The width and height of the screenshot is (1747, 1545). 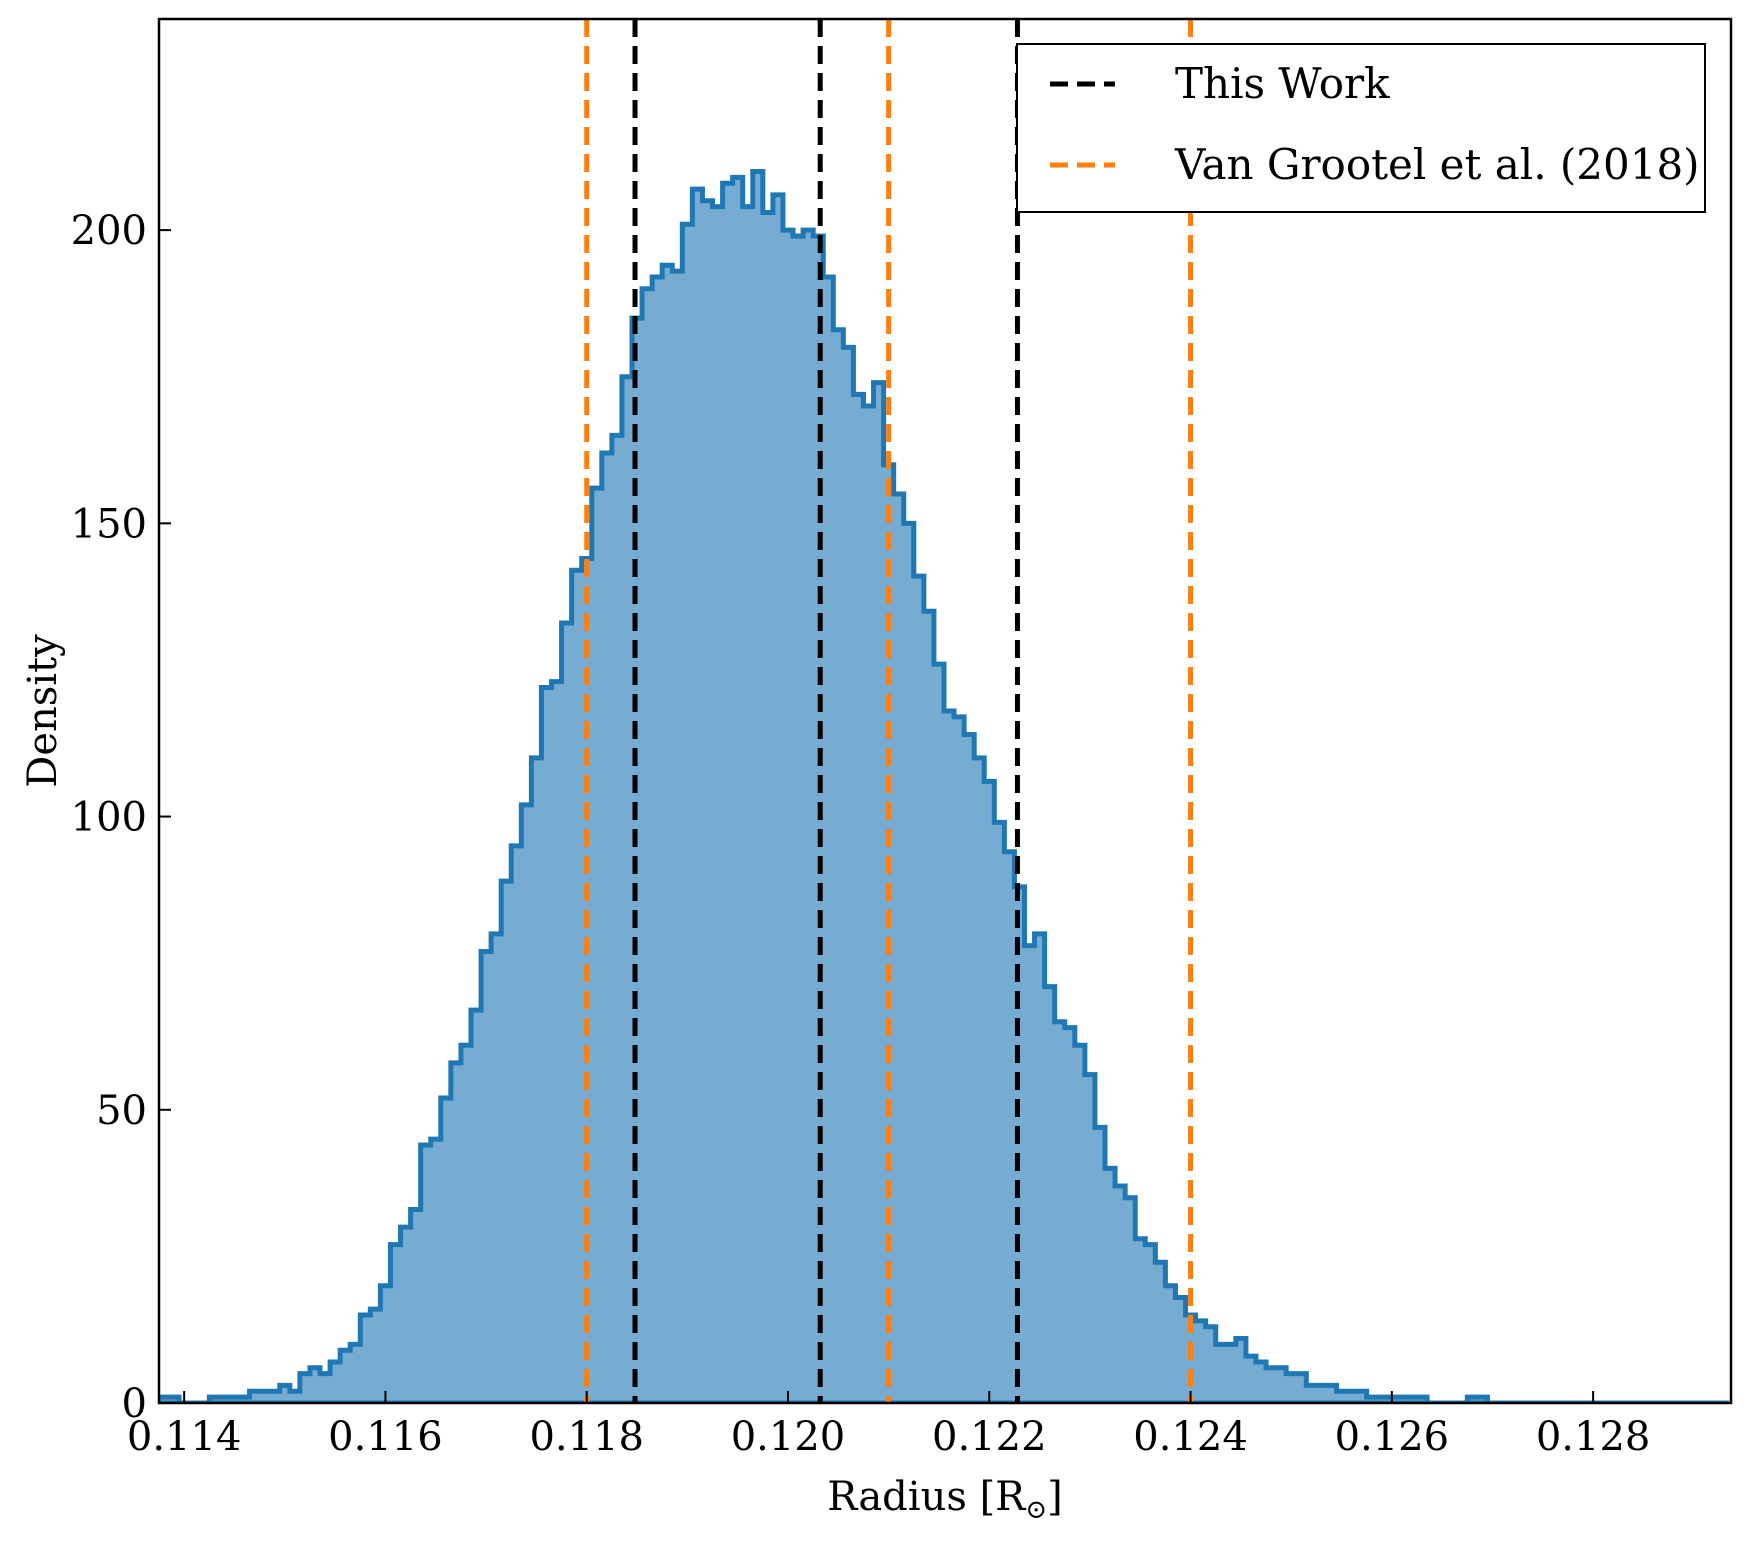 I want to click on y-tick-label: 0, so click(x=134, y=1404).